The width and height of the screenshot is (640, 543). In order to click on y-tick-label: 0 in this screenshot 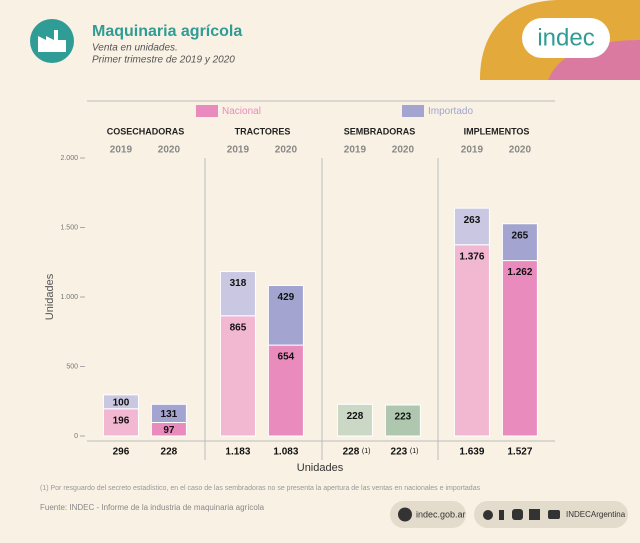, I will do `click(76, 436)`.